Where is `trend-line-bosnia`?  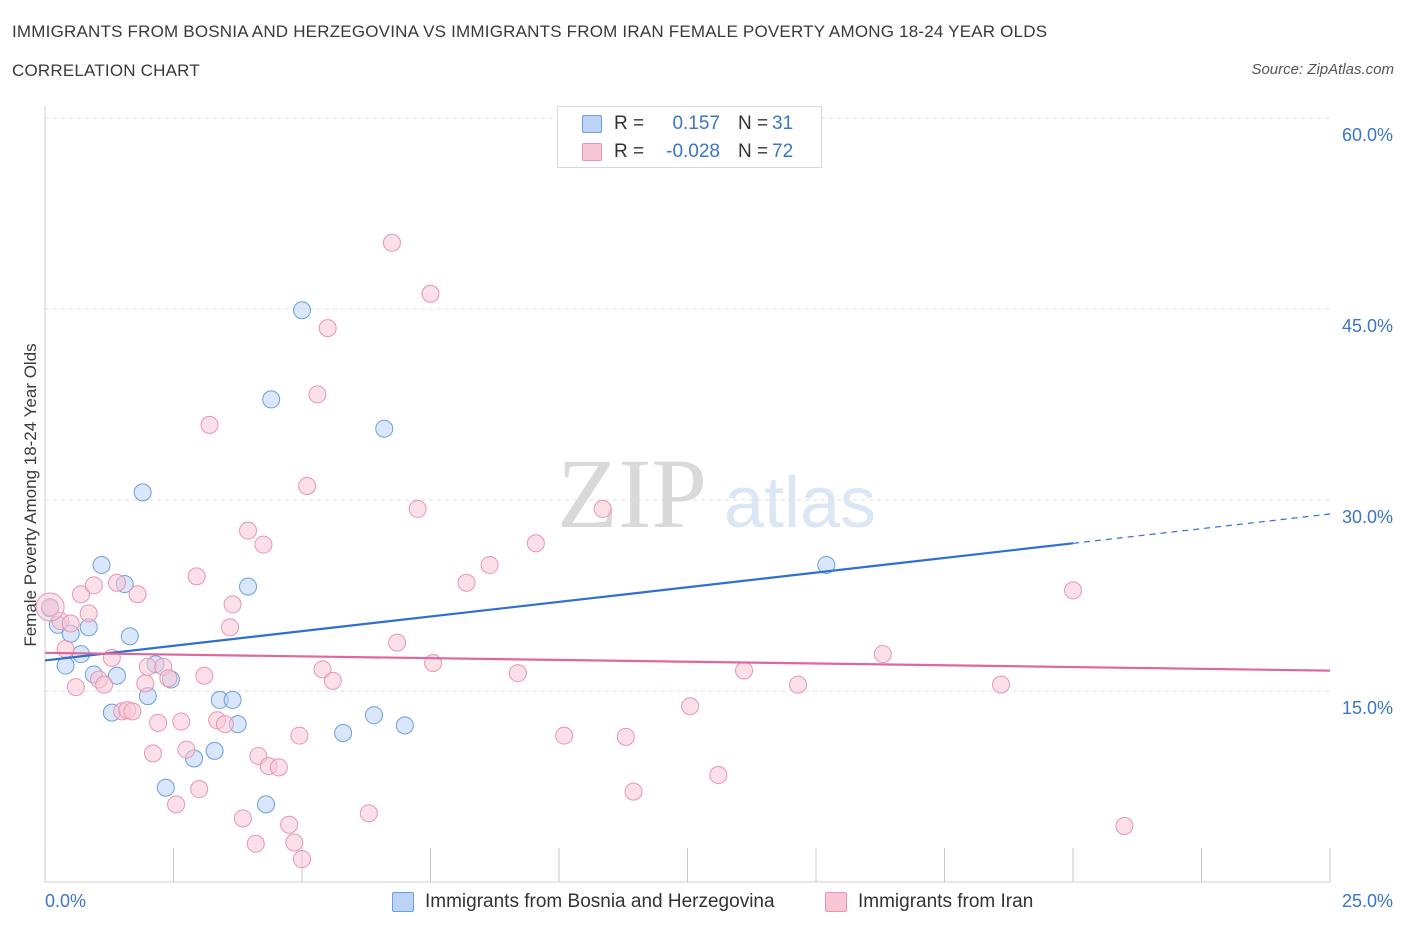
trend-line-bosnia is located at coordinates (559, 602).